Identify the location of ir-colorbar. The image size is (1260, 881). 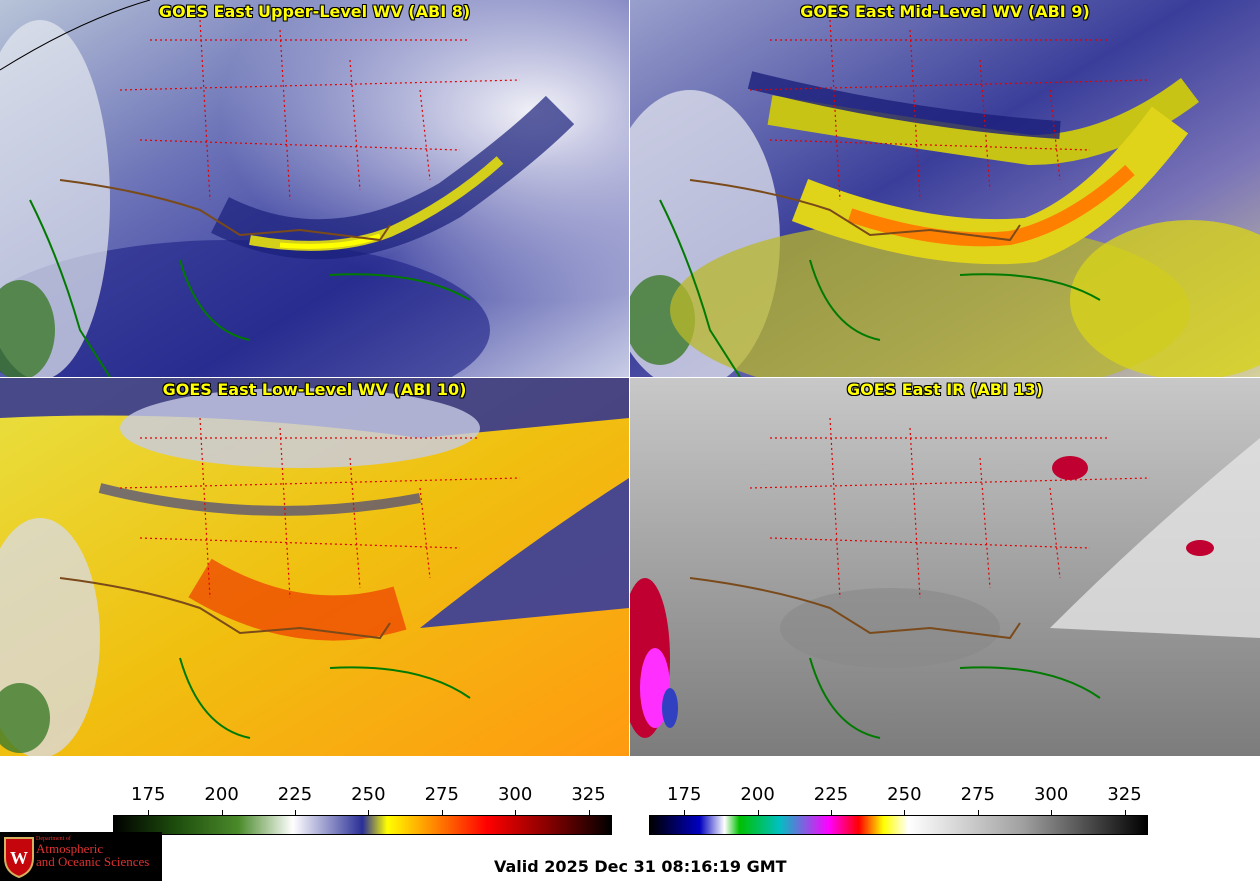
(898, 825).